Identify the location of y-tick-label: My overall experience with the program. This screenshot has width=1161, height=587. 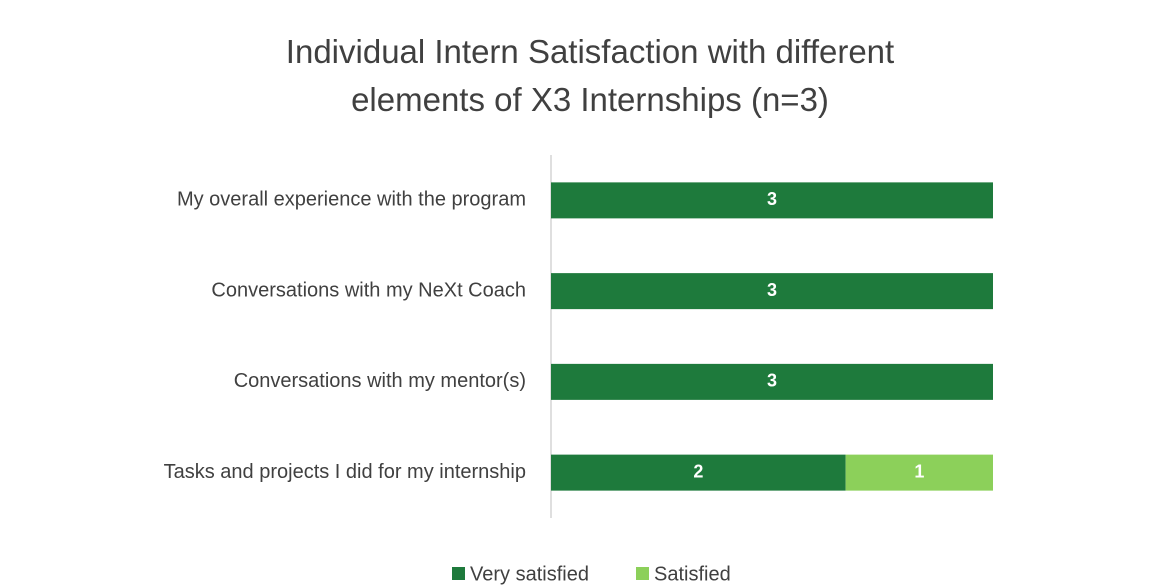
(351, 200).